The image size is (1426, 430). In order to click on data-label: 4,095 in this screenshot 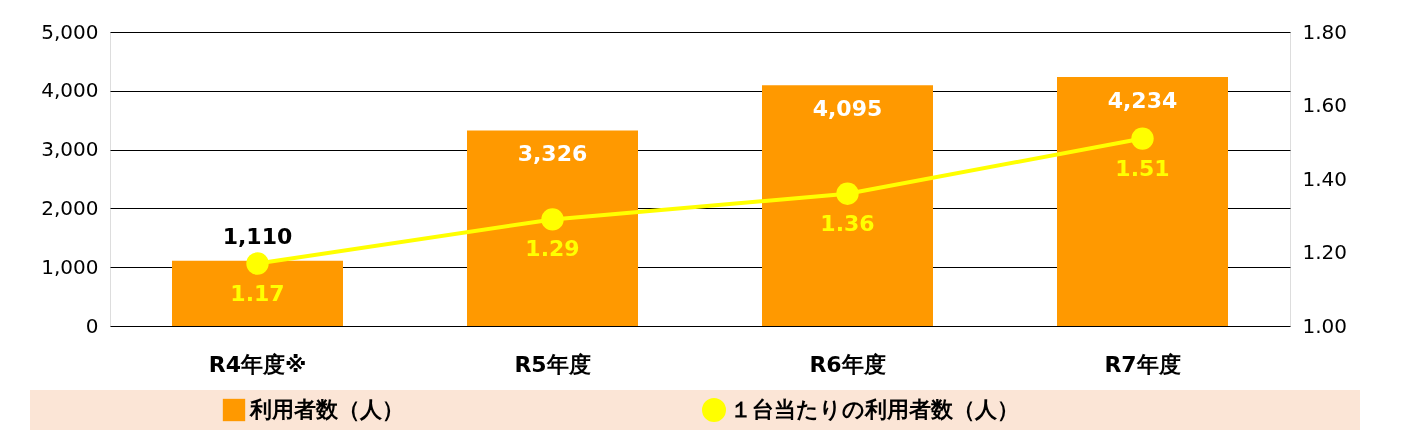, I will do `click(847, 109)`.